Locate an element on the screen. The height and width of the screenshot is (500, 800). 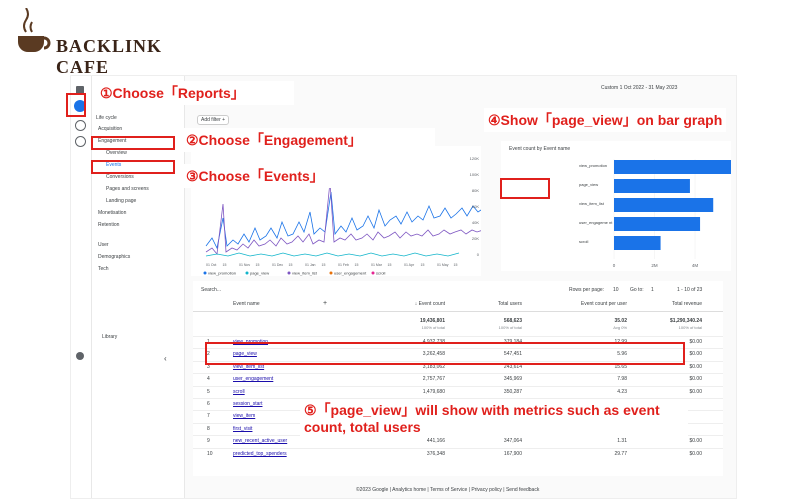
bar-label: page_view is located at coordinates (588, 184).